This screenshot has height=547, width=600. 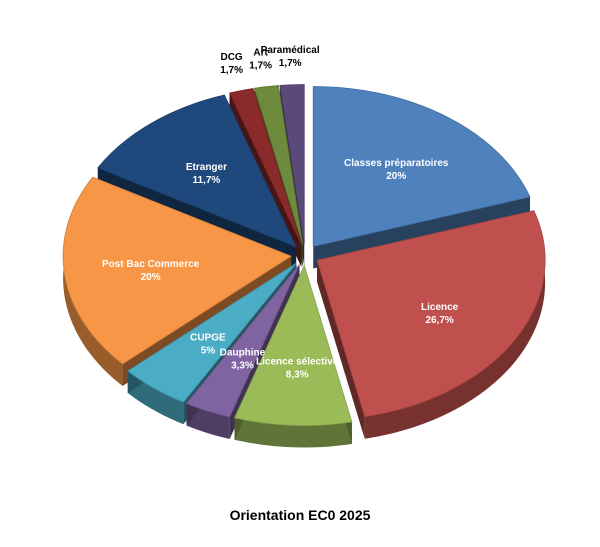 What do you see at coordinates (297, 369) in the screenshot?
I see `slice-label-licence-selective: Licence sélective 8,3%` at bounding box center [297, 369].